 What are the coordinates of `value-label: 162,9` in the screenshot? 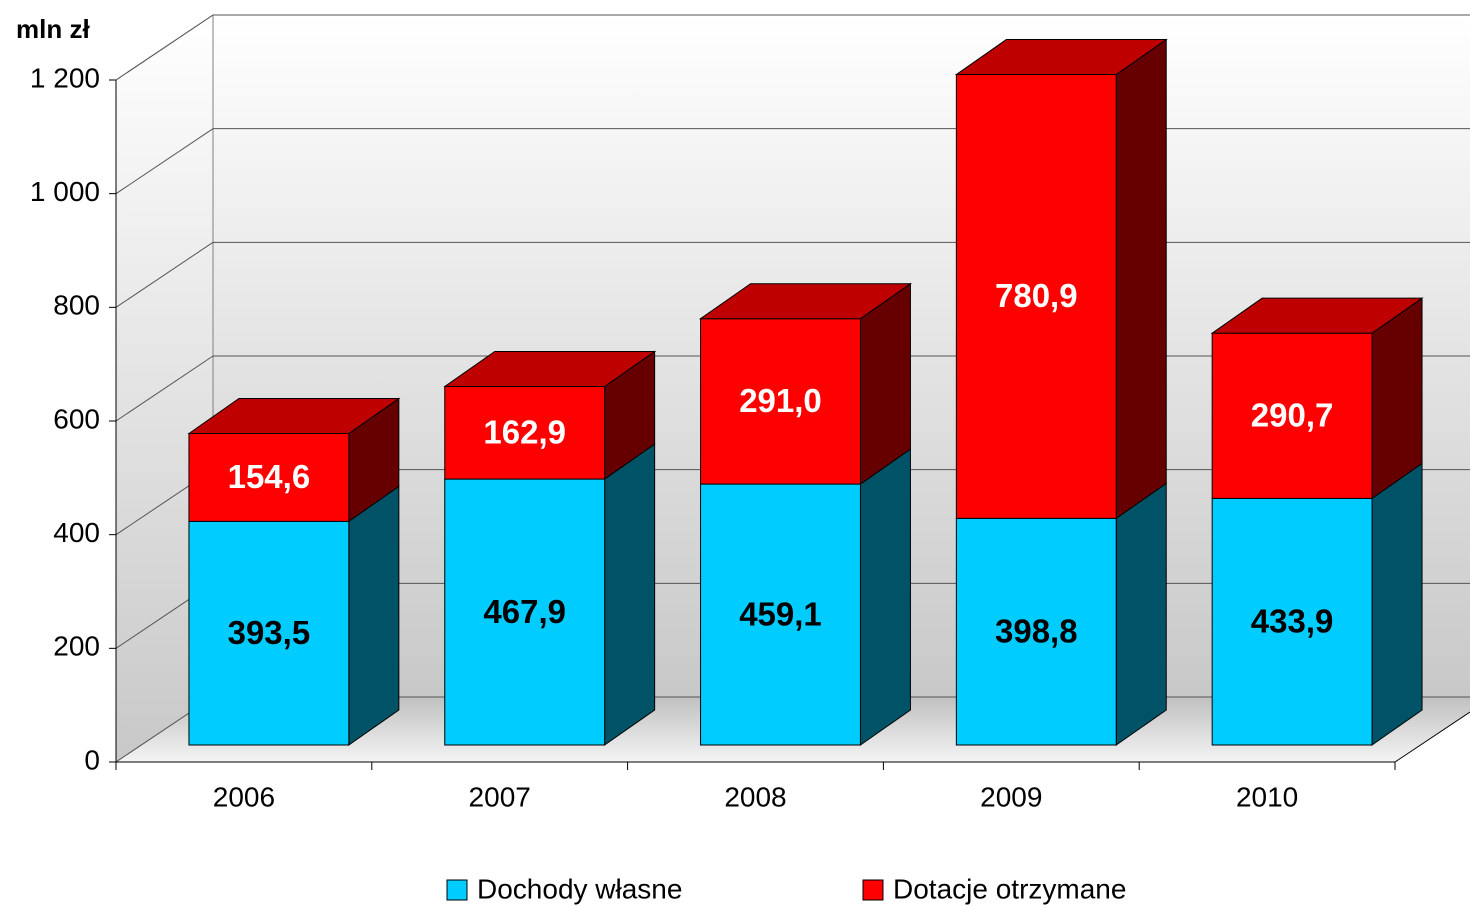 It's located at (524, 432).